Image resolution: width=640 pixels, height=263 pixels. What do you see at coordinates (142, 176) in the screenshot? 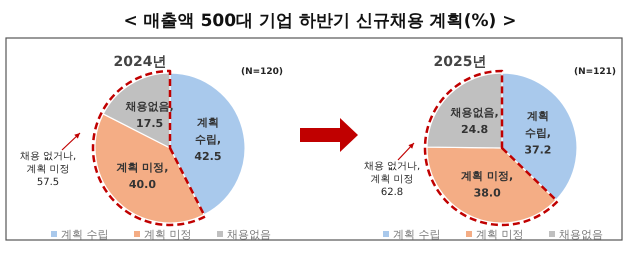
I see `data-label: 계획 미정, 40.0` at bounding box center [142, 176].